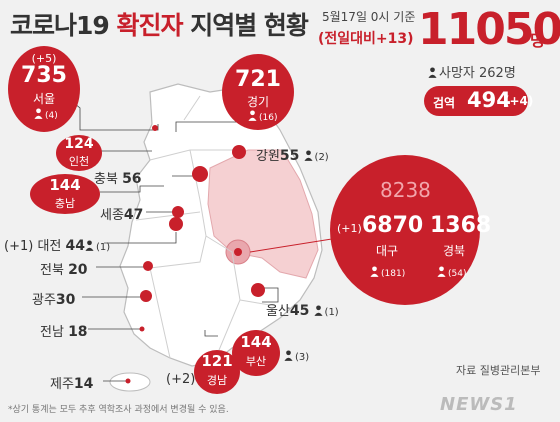 This screenshot has height=422, width=560. I want to click on label-chungbuk: 충북 56, so click(118, 179).